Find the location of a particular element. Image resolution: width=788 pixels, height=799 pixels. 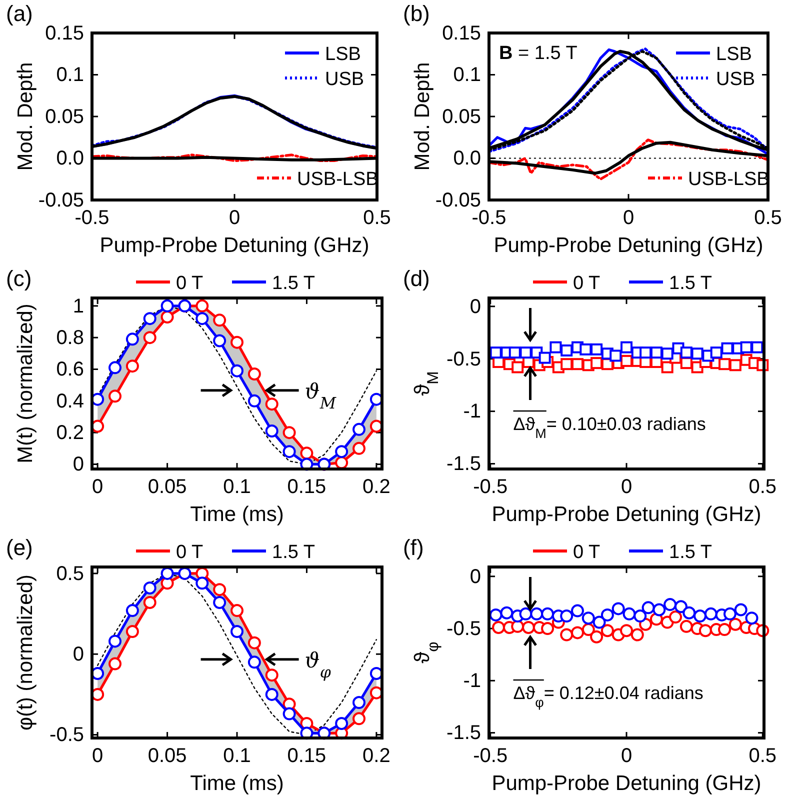

annotation: ϑ$_{φ}$ is located at coordinates (317, 664).